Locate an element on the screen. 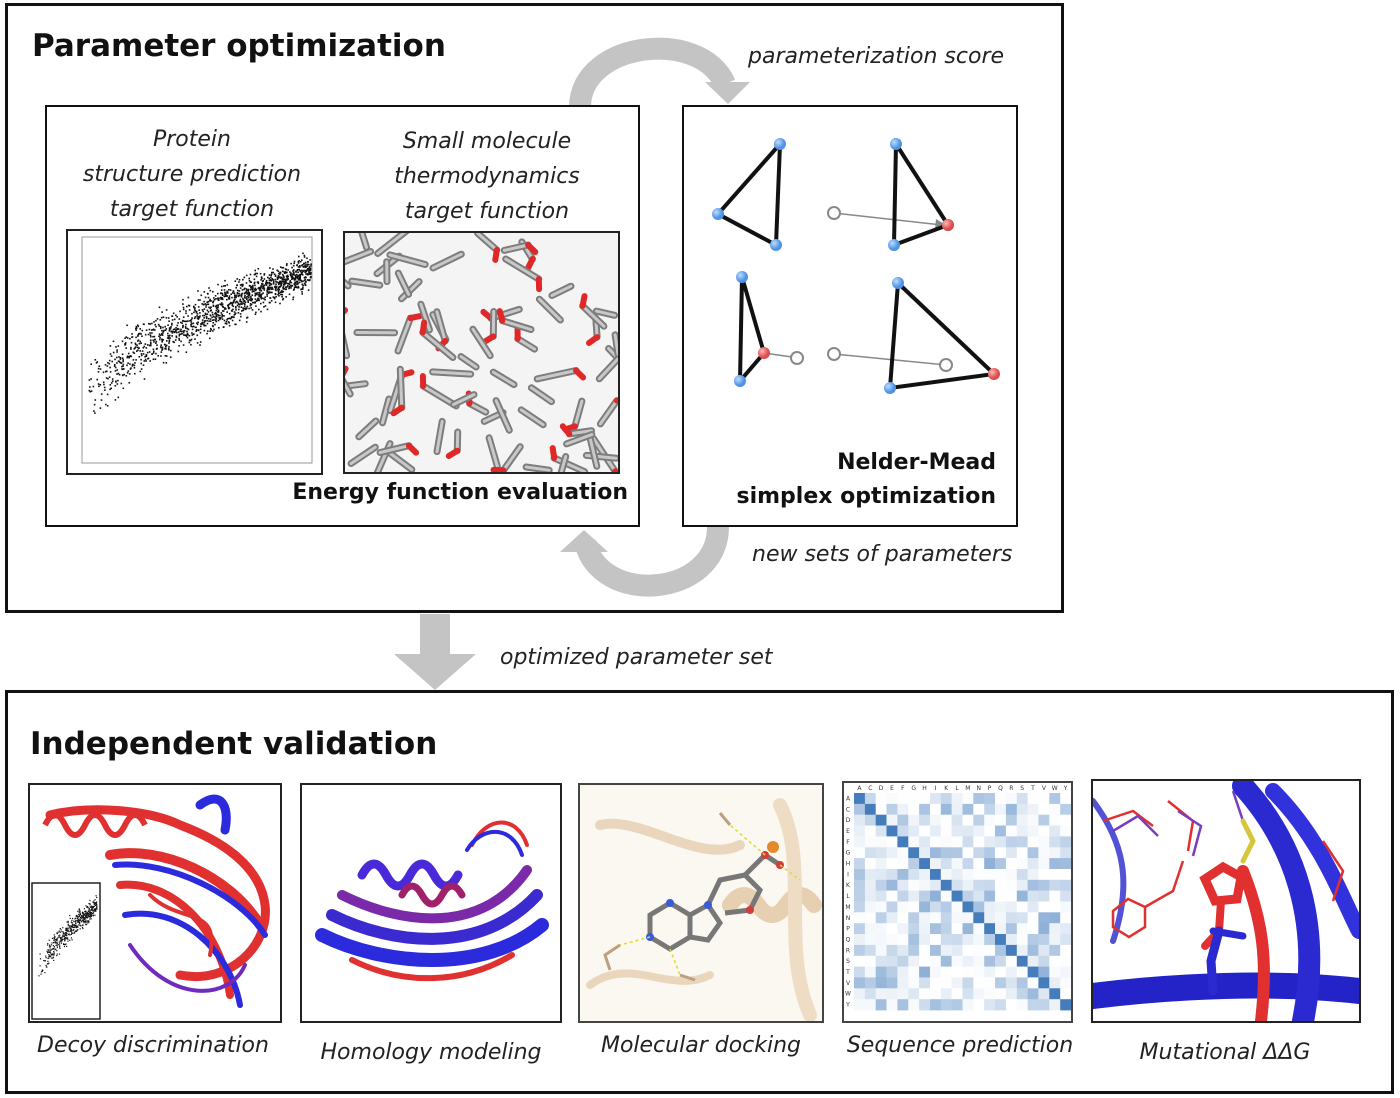  matrix-col-letter: V is located at coordinates (1044, 788).